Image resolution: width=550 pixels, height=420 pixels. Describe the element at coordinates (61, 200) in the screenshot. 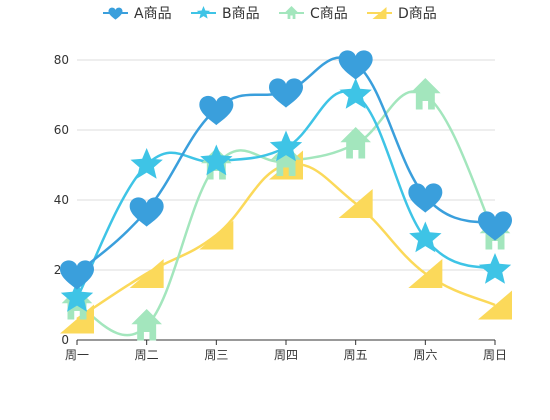

I see `y-tick-label: 40` at that location.